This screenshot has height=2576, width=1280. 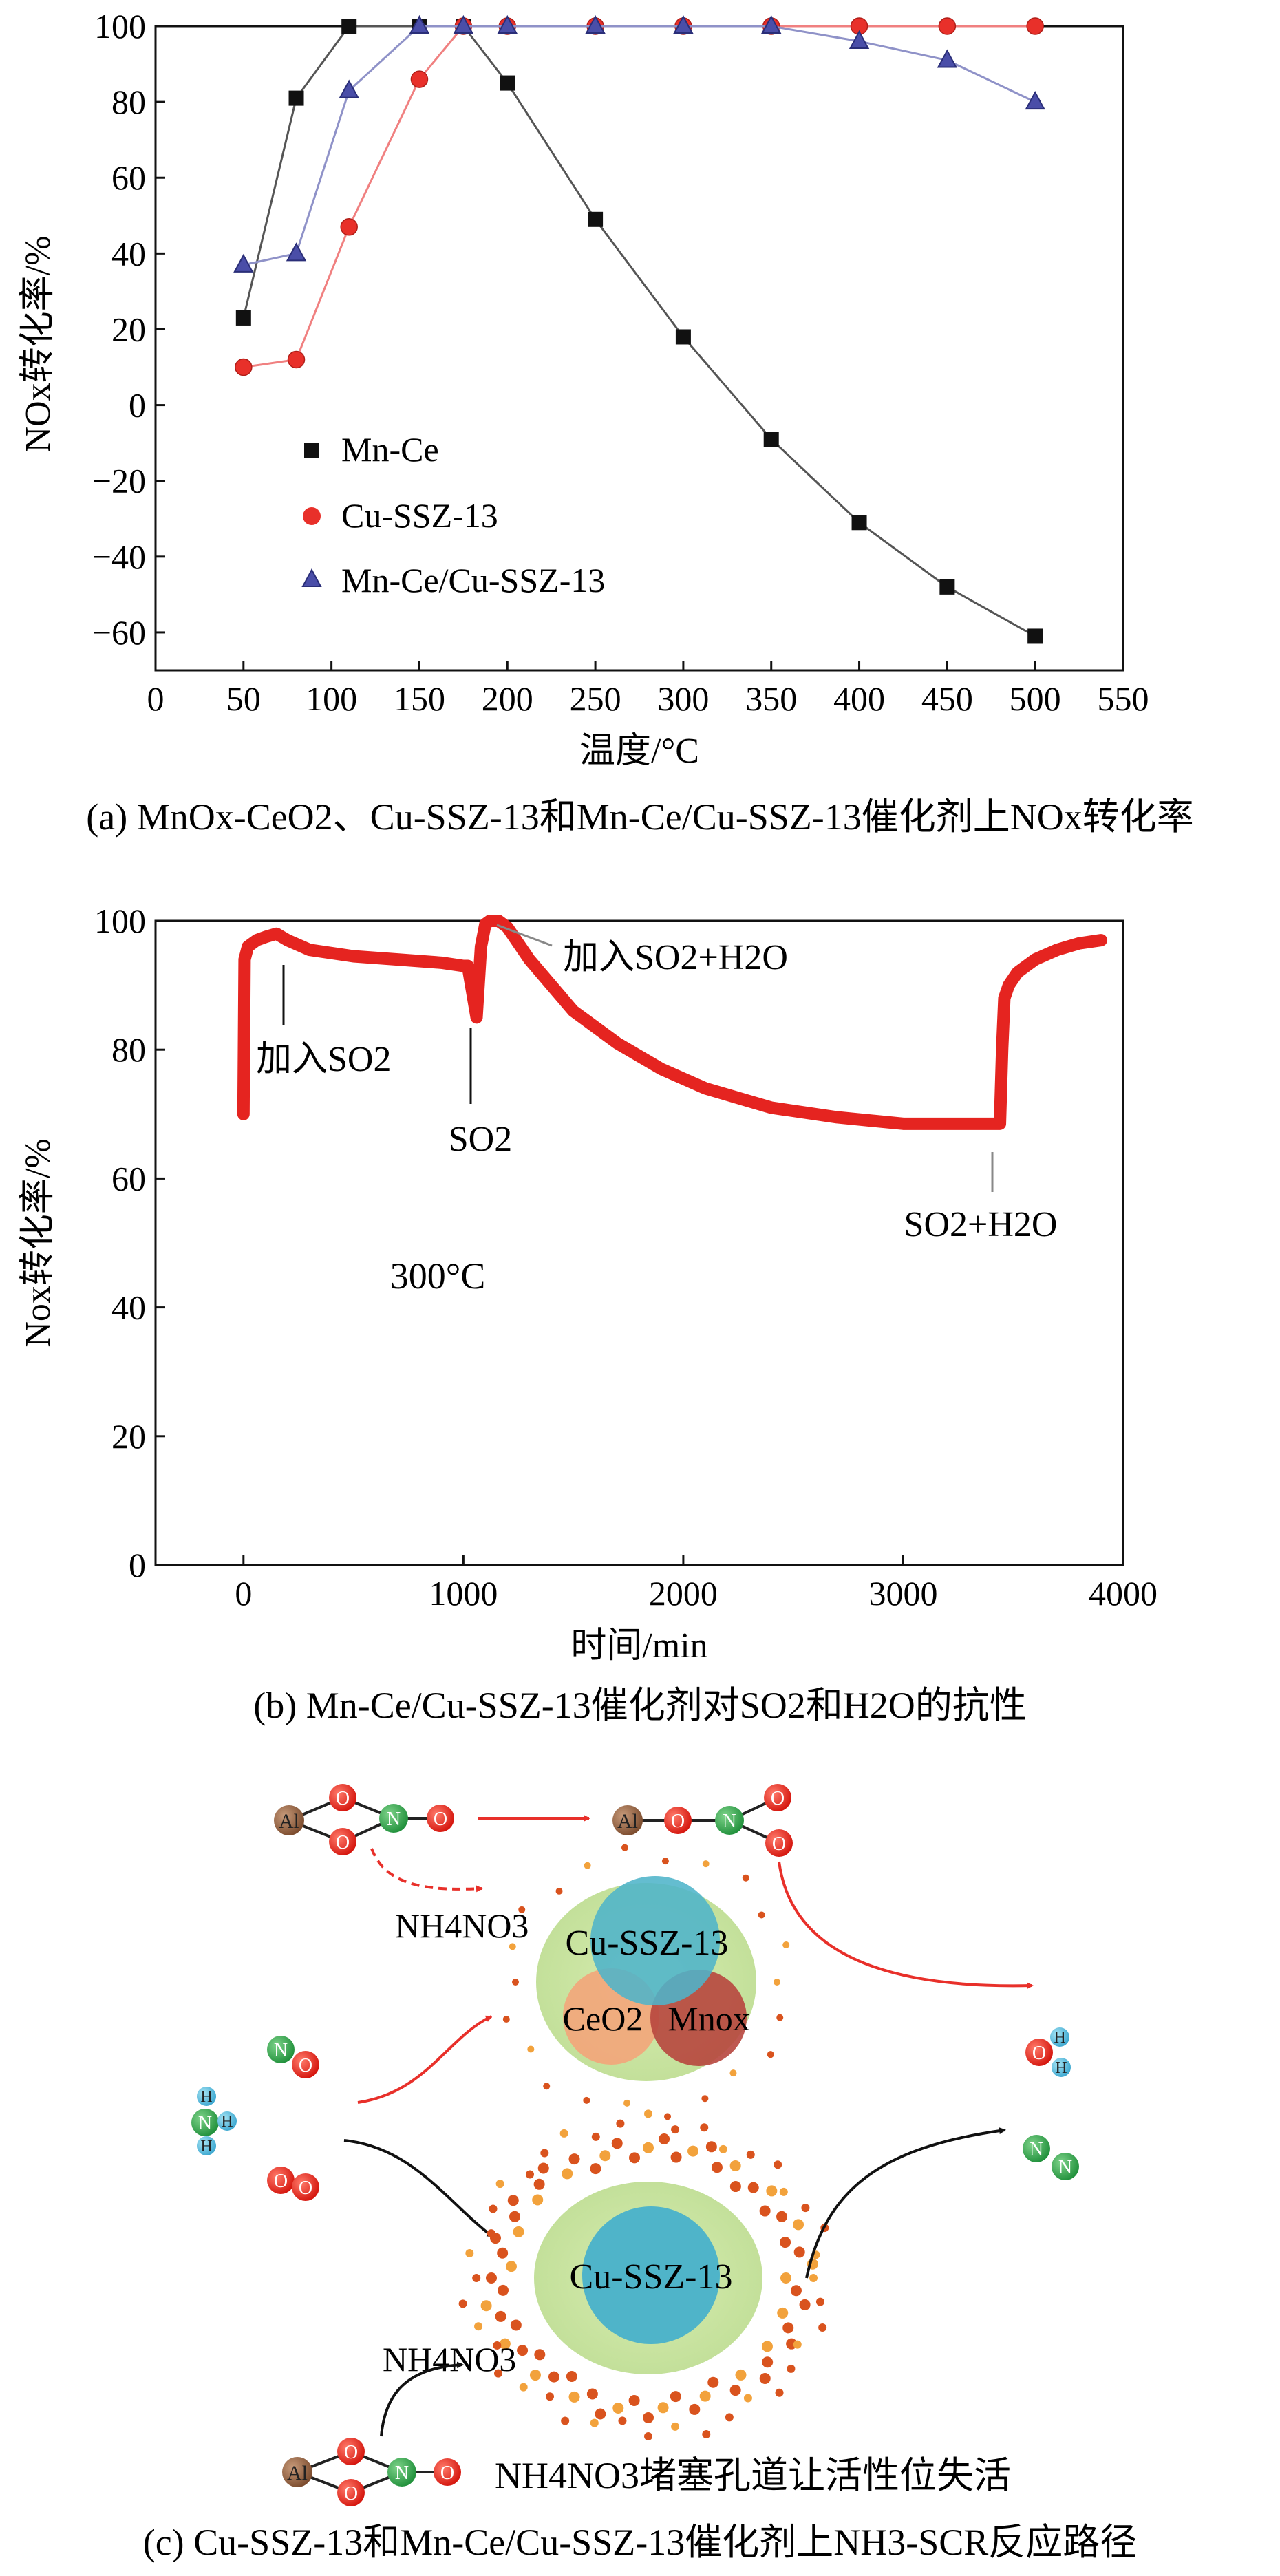 What do you see at coordinates (120, 921) in the screenshot?
I see `panel-b-y-tick-label: 100` at bounding box center [120, 921].